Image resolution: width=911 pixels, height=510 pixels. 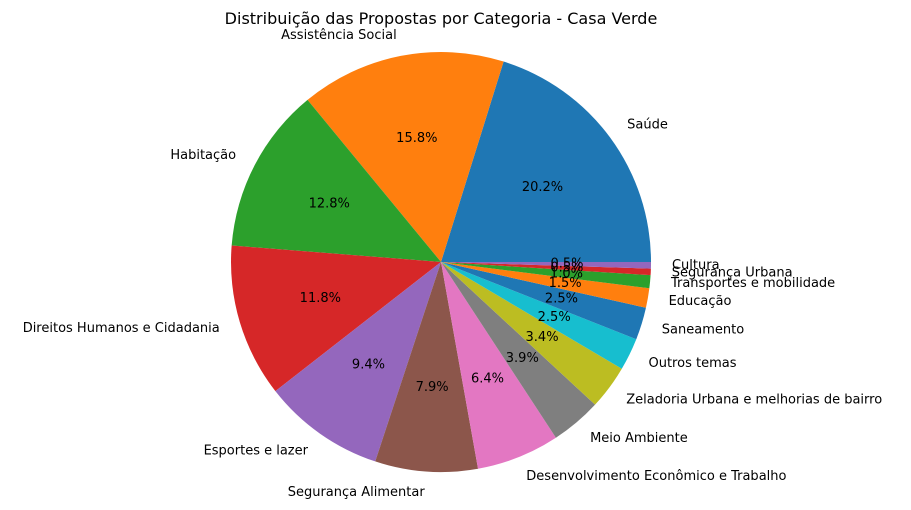 I want to click on slice-label: Transportes e mobilidade, so click(x=752, y=283).